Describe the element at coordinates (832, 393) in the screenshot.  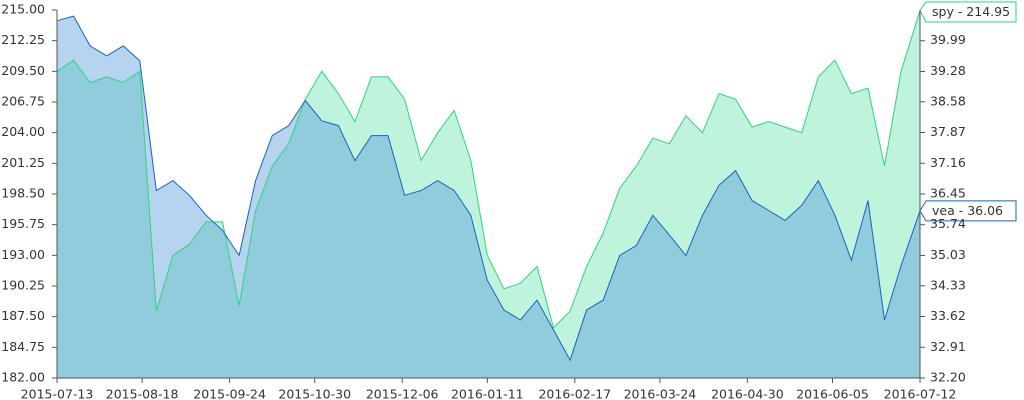
I see `x-tick-label: 2016-06-05` at that location.